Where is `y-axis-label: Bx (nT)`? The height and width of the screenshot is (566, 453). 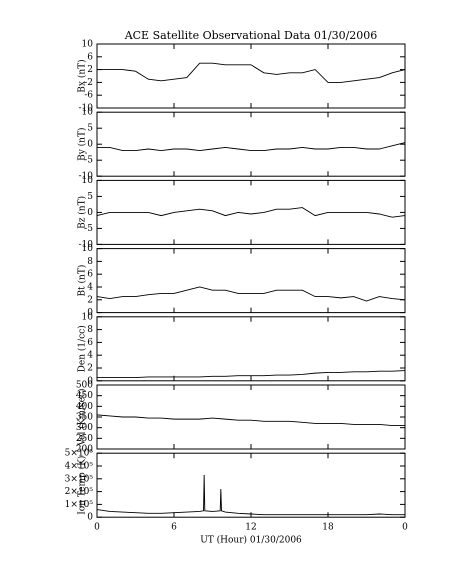
y-axis-label: Bx (nT) is located at coordinates (82, 75).